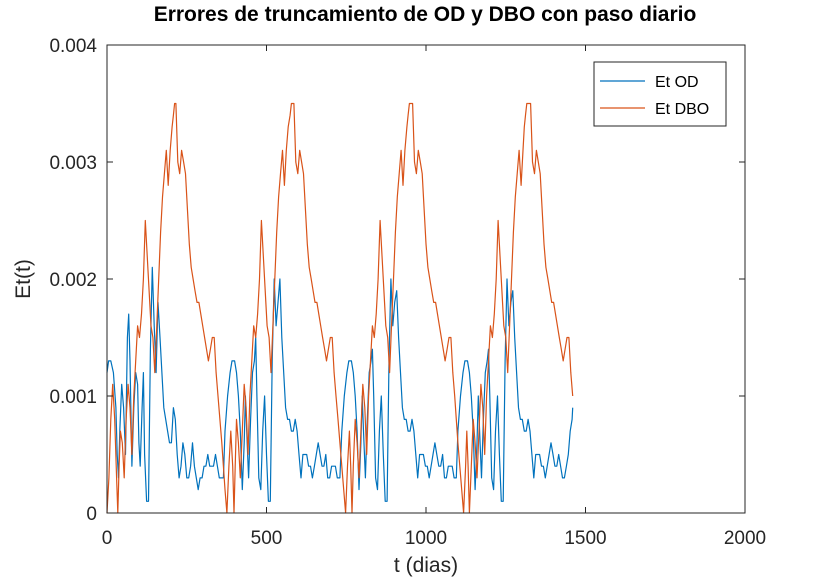 The image size is (823, 577). Describe the element at coordinates (426, 565) in the screenshot. I see `x-axis-label: t (dias)` at that location.